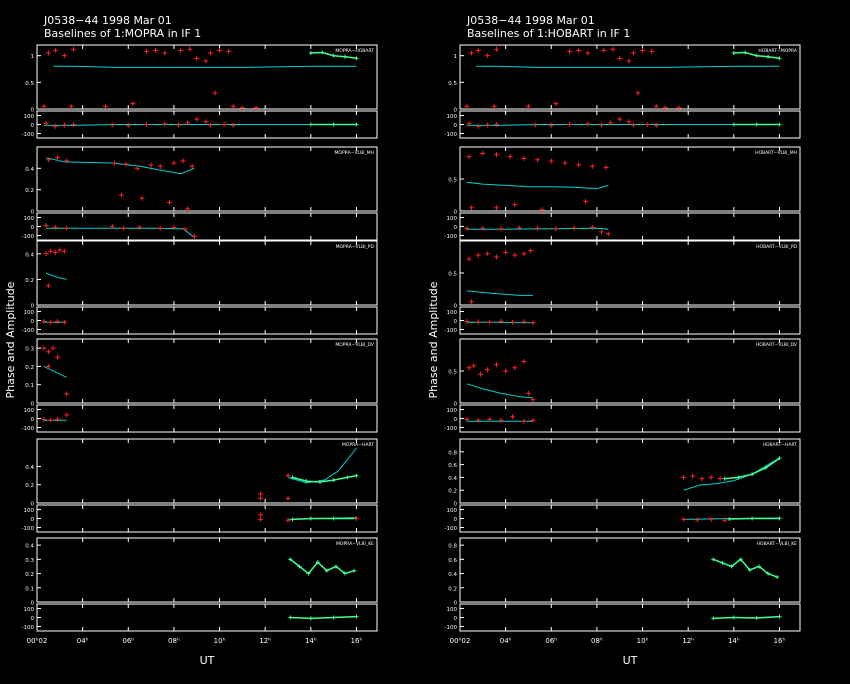 This screenshot has width=850, height=684. What do you see at coordinates (630, 273) in the screenshot?
I see `amplitude-frame` at bounding box center [630, 273].